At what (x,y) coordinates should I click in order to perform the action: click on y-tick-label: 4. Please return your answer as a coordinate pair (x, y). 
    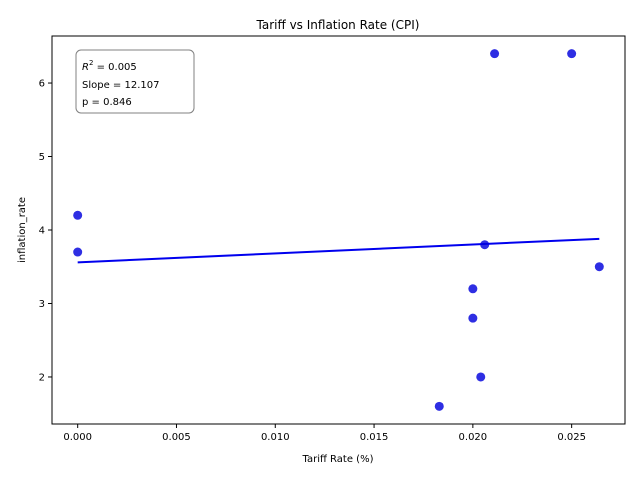
    Looking at the image, I should click on (42, 231).